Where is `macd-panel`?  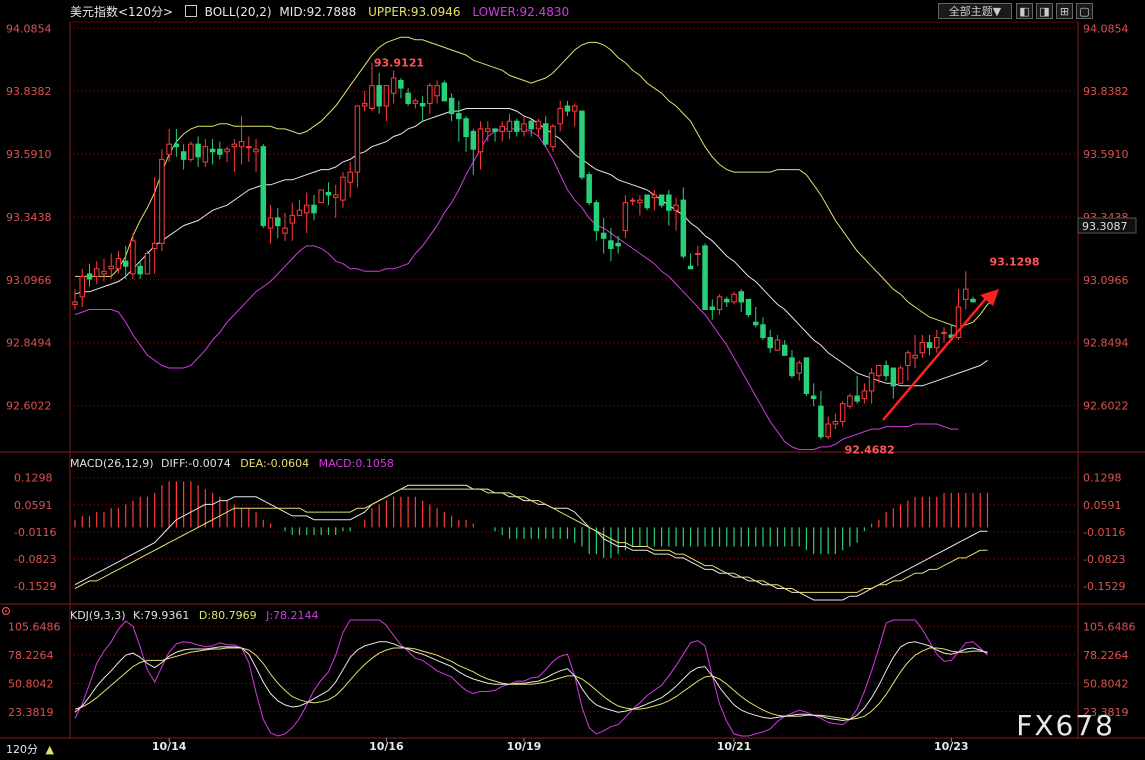
macd-panel is located at coordinates (531, 541).